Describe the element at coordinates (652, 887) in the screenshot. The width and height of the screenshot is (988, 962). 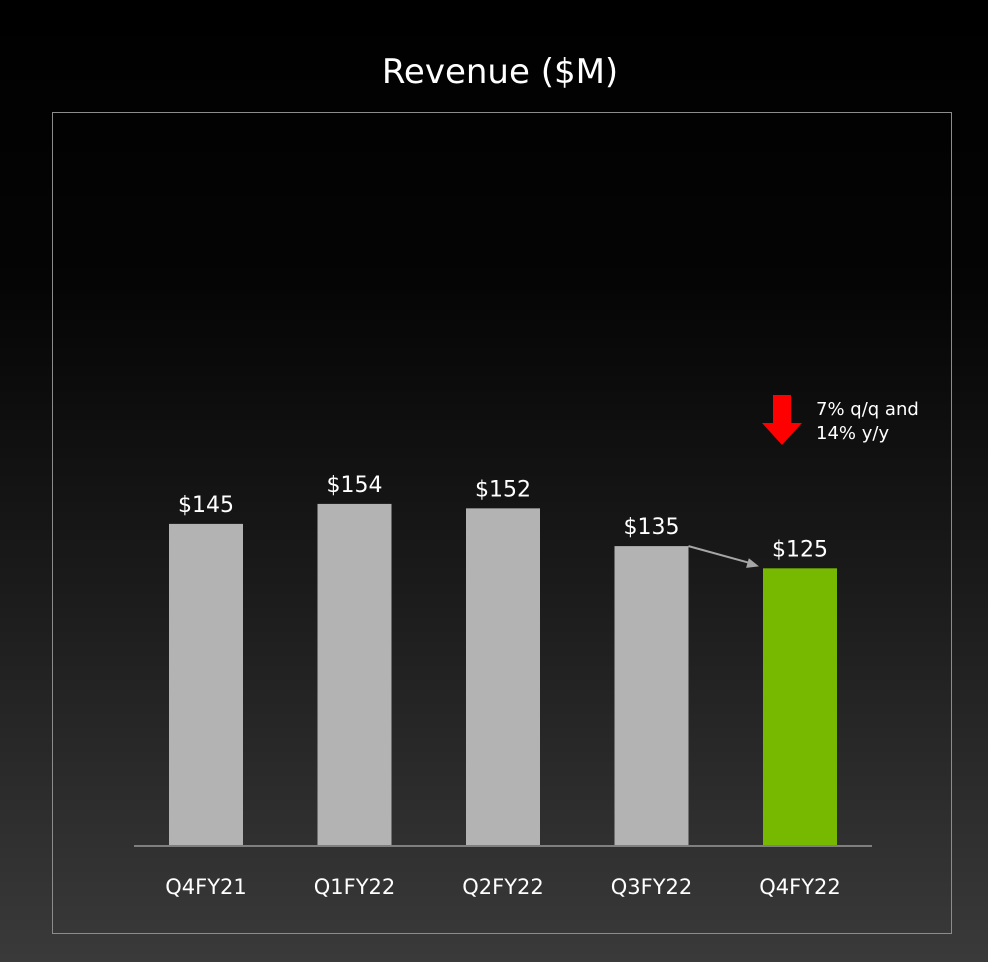
I see `category-label-q3fy22: Q3FY22` at that location.